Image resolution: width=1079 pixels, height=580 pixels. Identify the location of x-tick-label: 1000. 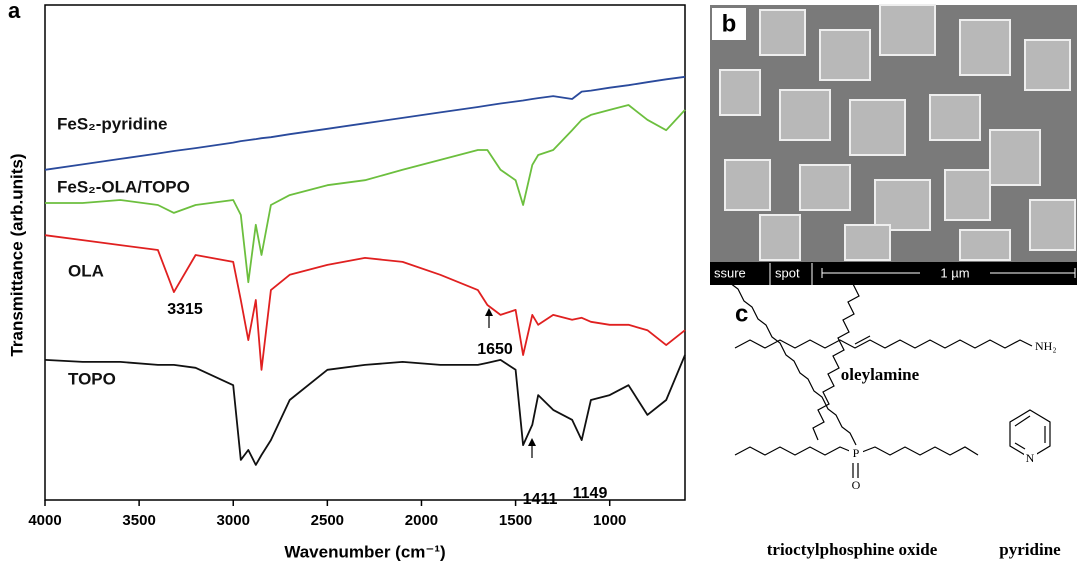
(609, 520).